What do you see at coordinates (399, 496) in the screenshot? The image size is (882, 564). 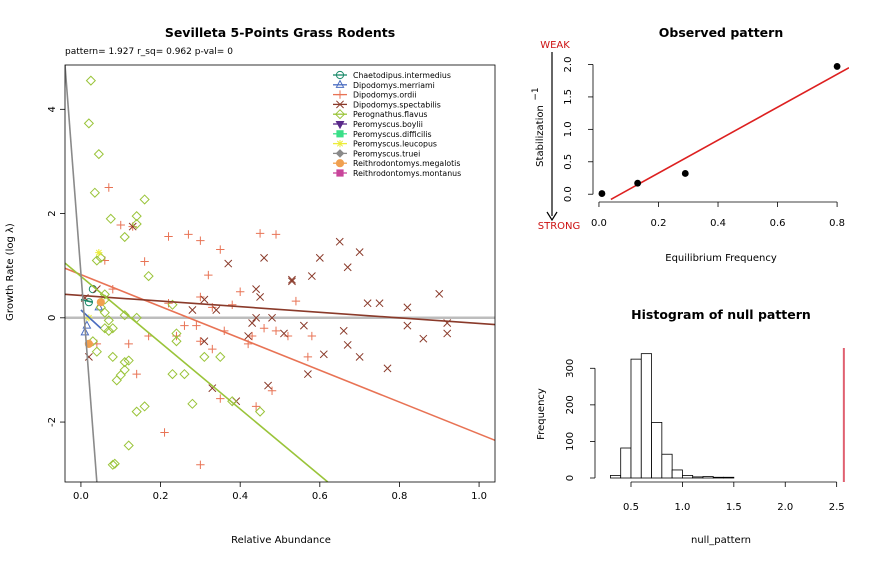 I see `x-tick-label: 0.8` at bounding box center [399, 496].